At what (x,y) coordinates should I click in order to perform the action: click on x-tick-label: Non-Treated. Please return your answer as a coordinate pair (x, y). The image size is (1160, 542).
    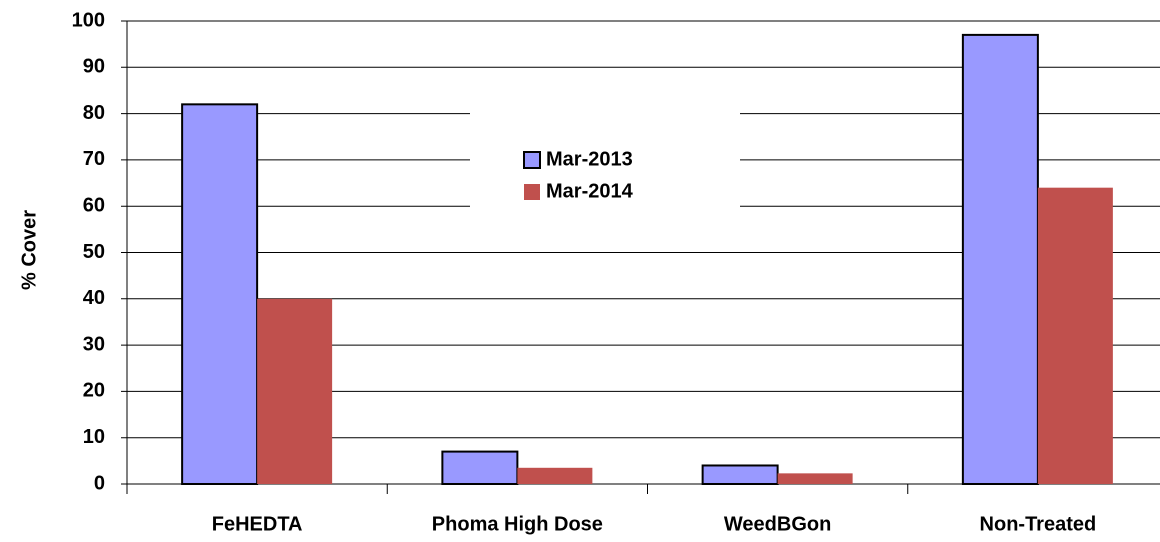
    Looking at the image, I should click on (1038, 524).